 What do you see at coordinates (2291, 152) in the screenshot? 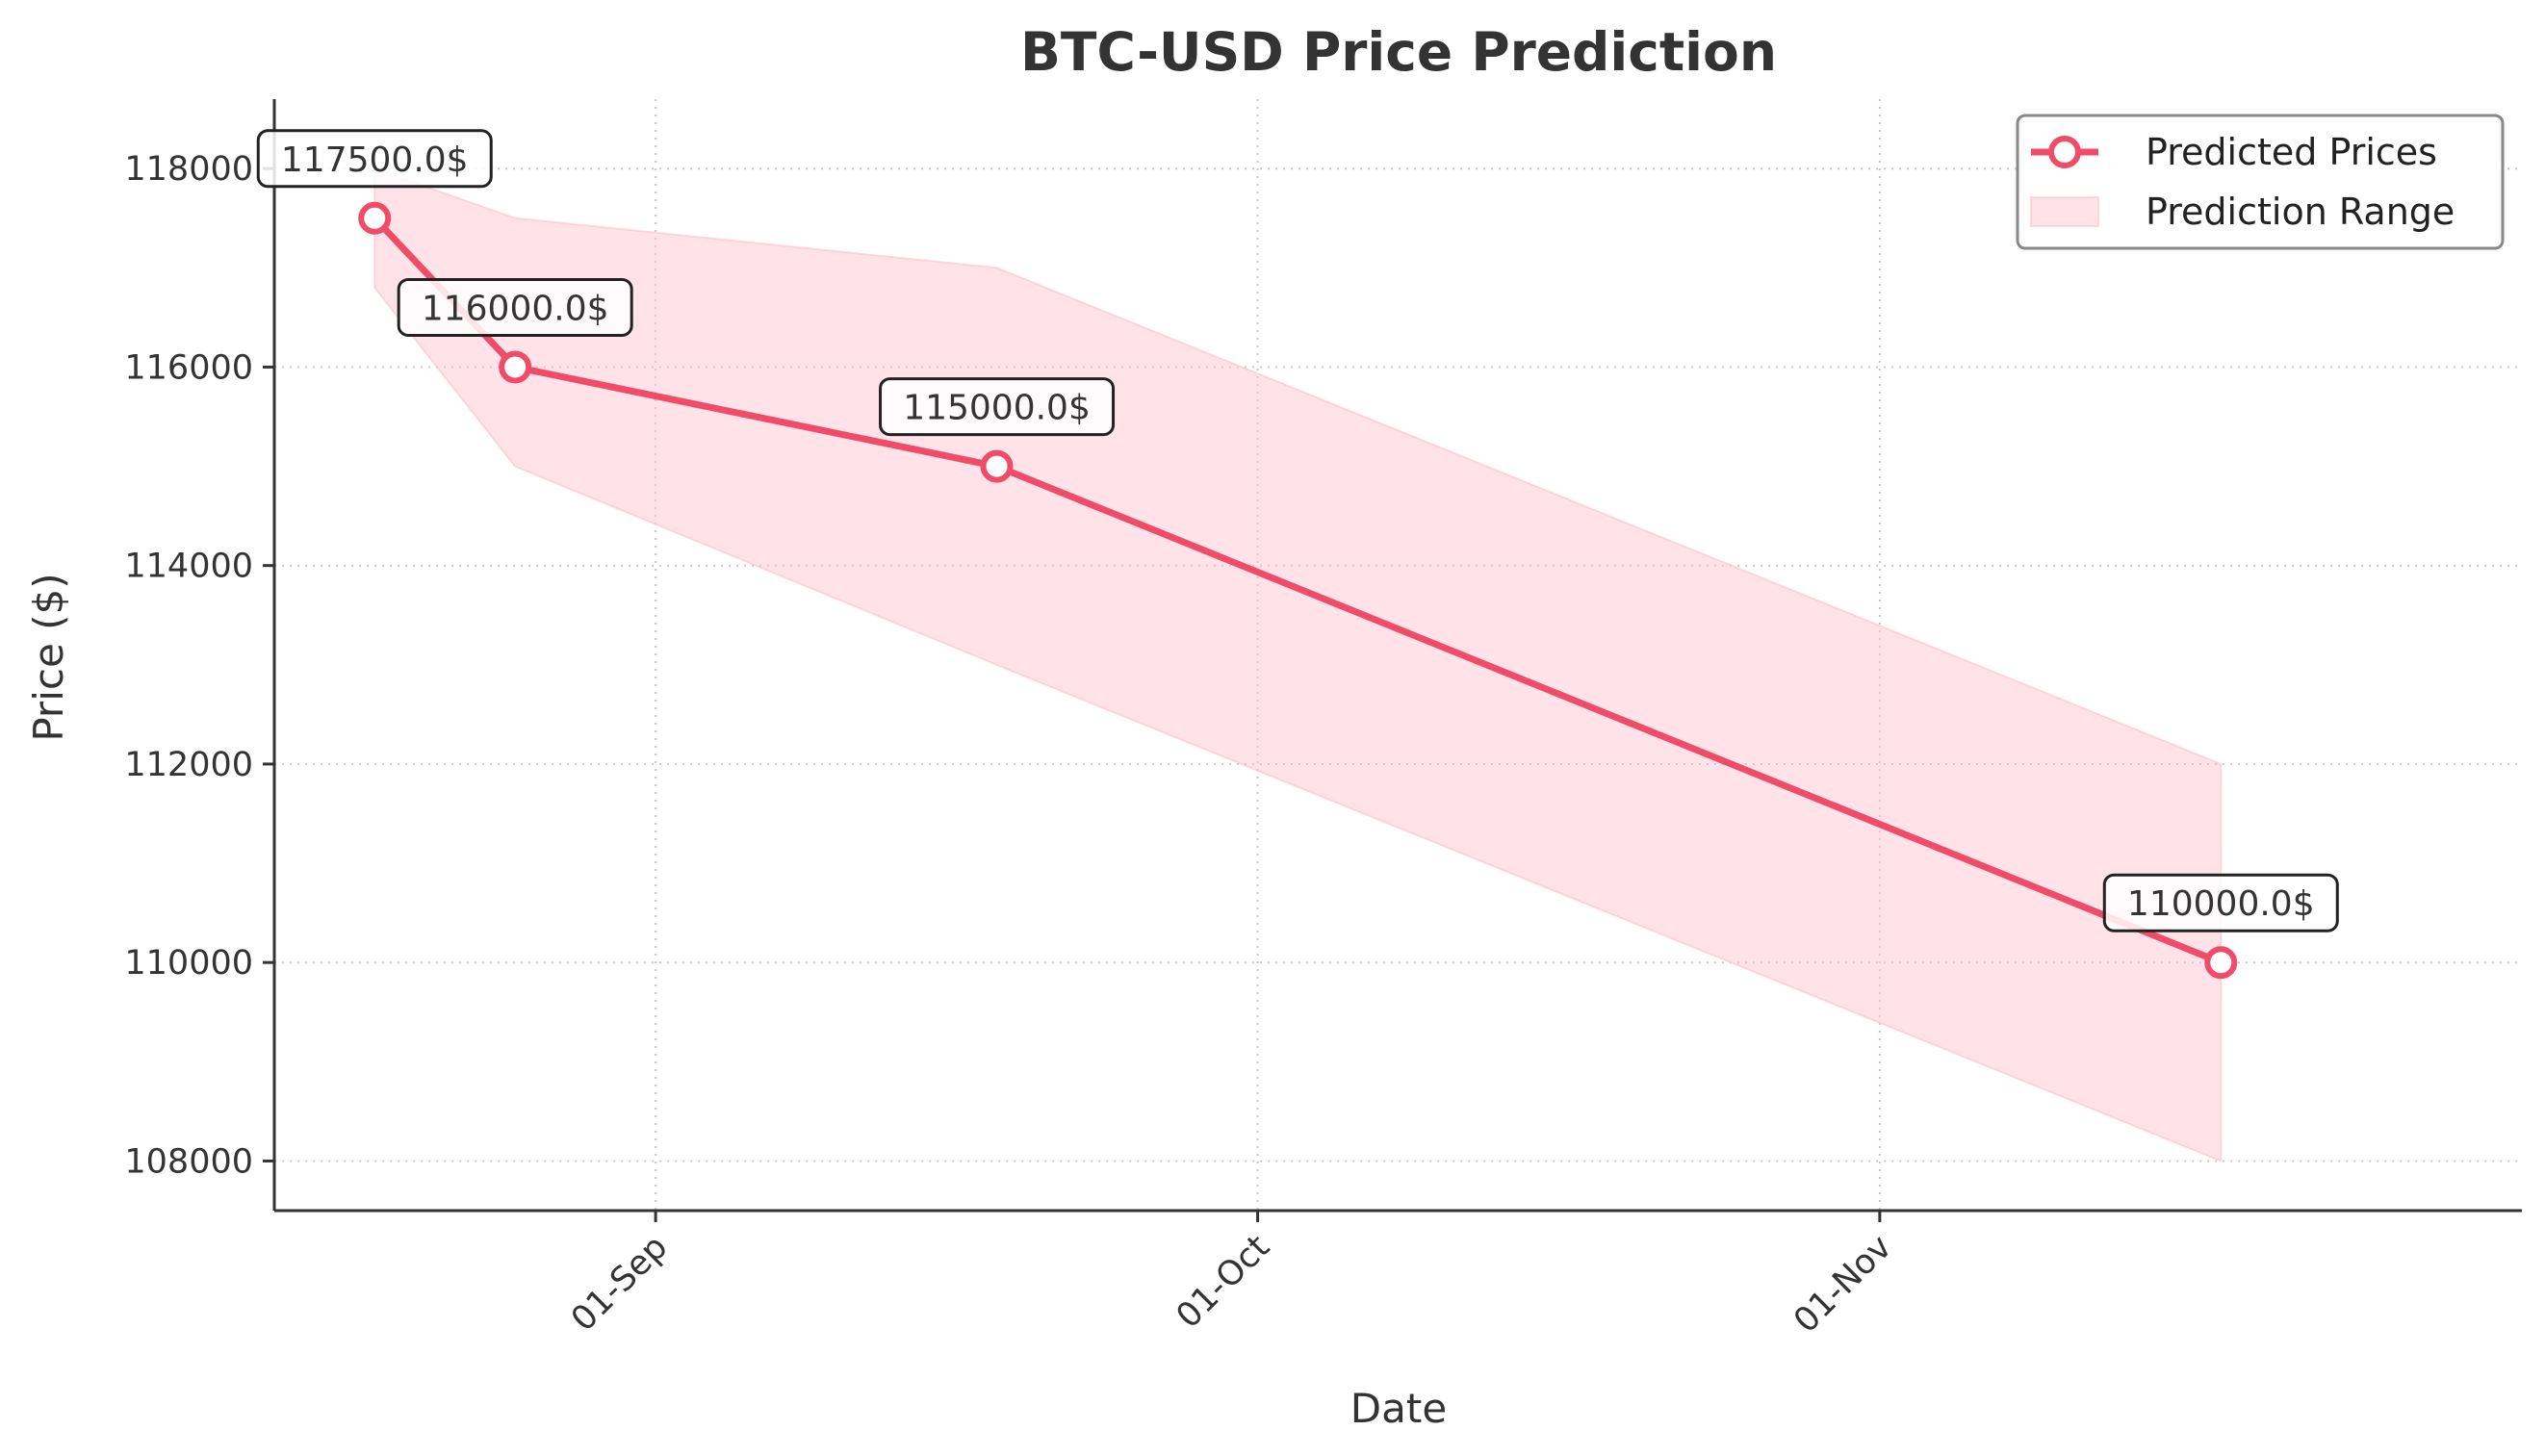
I see `legend-entry-predicted-prices: Predicted Prices` at bounding box center [2291, 152].